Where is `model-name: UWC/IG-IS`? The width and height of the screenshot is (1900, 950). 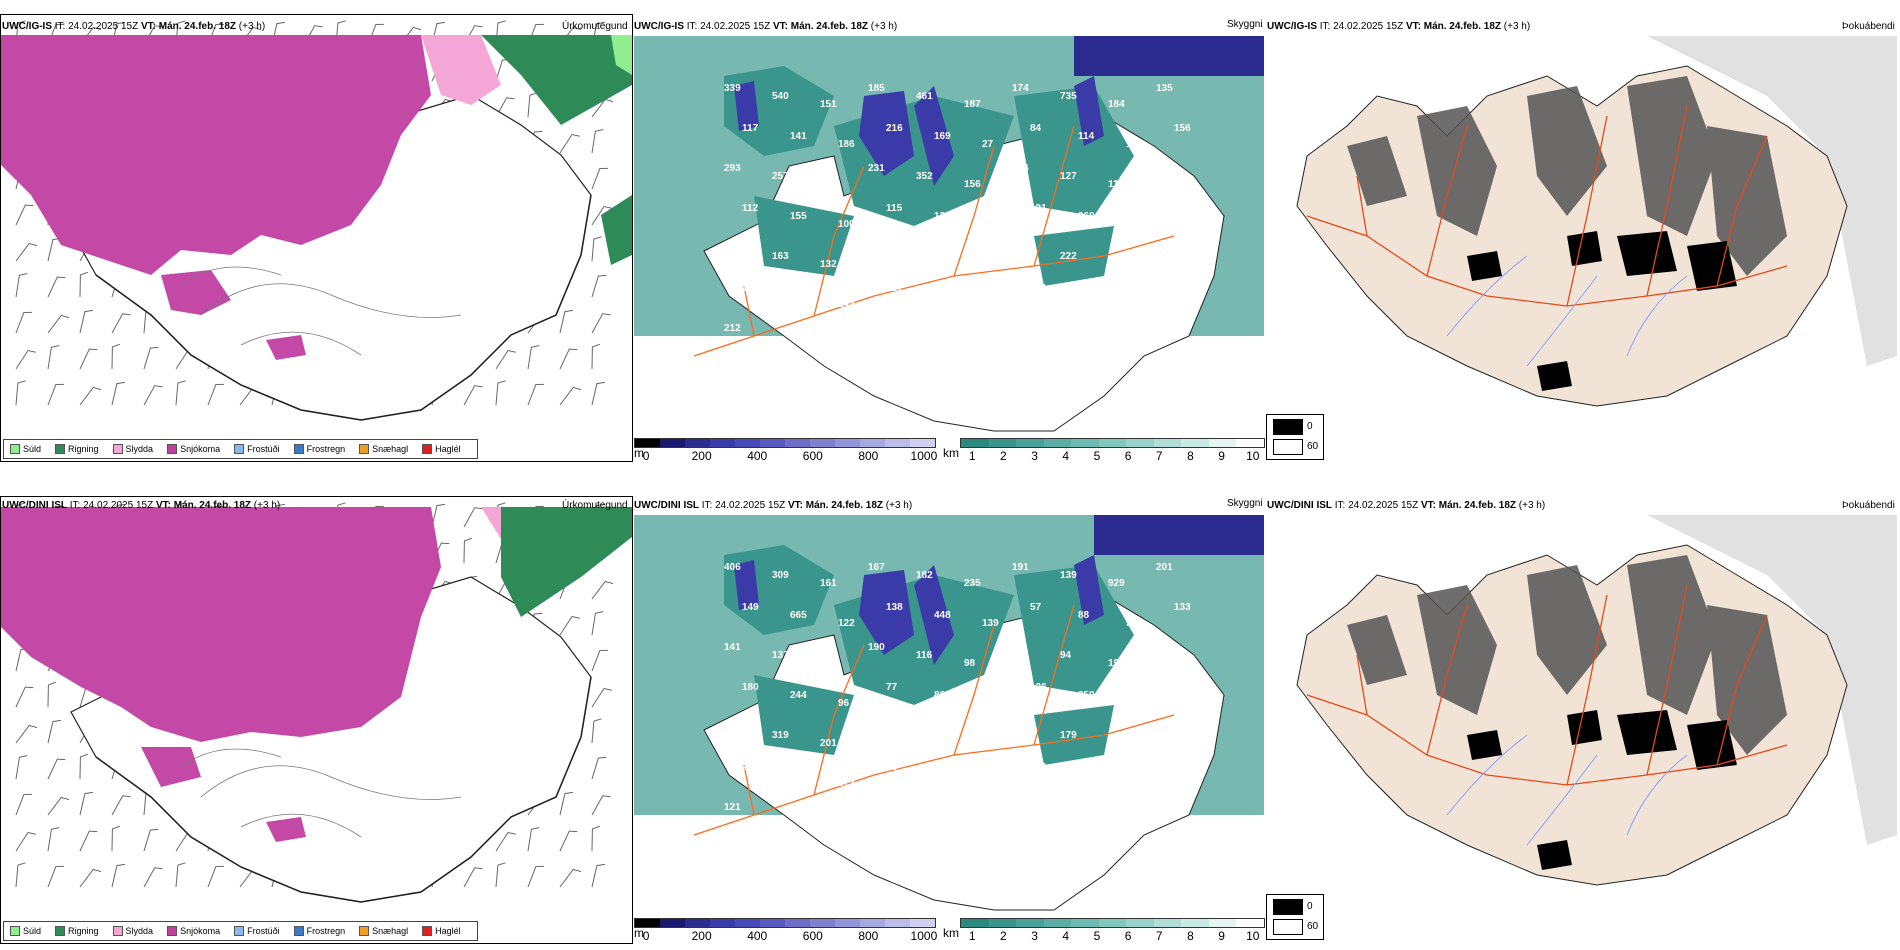 model-name: UWC/IG-IS is located at coordinates (1292, 26).